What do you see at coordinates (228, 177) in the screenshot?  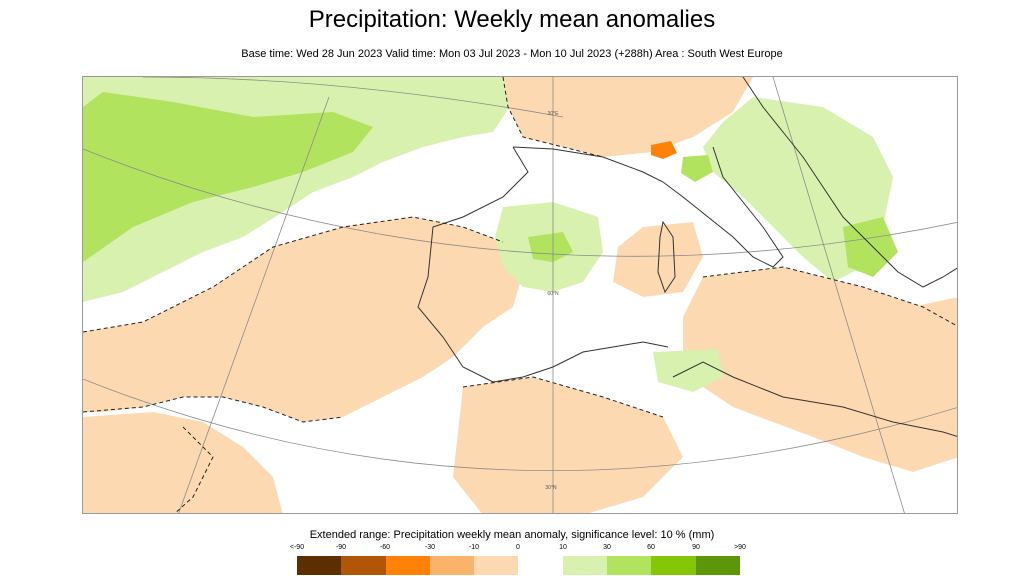 I see `positive-anomaly-strong` at bounding box center [228, 177].